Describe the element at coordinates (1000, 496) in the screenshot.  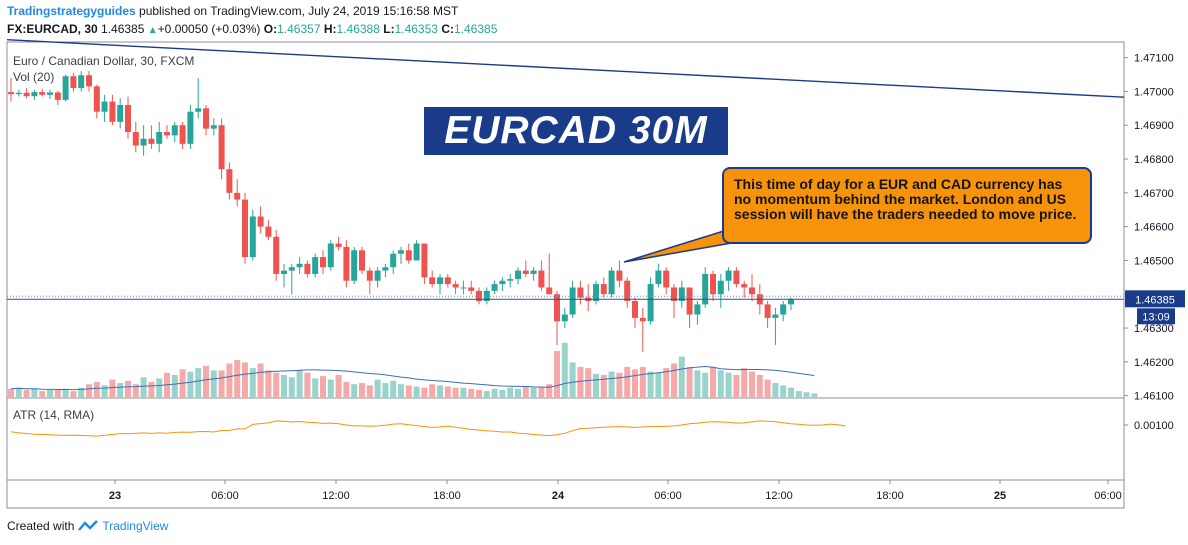
I see `time-tick-label: 25` at that location.